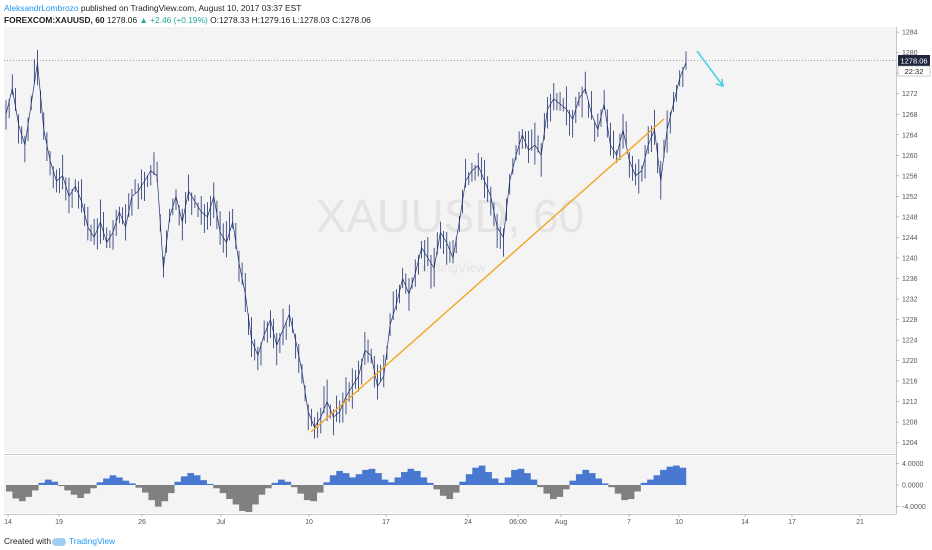  What do you see at coordinates (561, 522) in the screenshot?
I see `time-tick-label-8: Aug` at bounding box center [561, 522].